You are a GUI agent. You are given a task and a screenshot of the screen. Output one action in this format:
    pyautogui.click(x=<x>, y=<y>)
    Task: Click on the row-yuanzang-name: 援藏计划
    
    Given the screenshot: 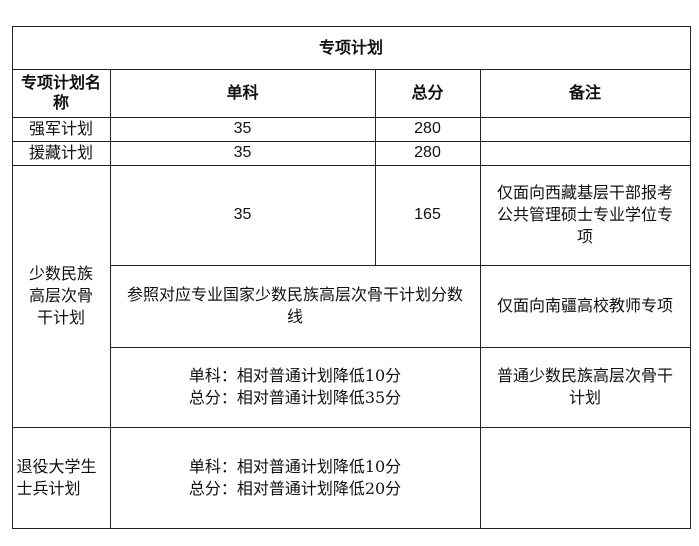 What is the action you would take?
    pyautogui.click(x=61, y=153)
    